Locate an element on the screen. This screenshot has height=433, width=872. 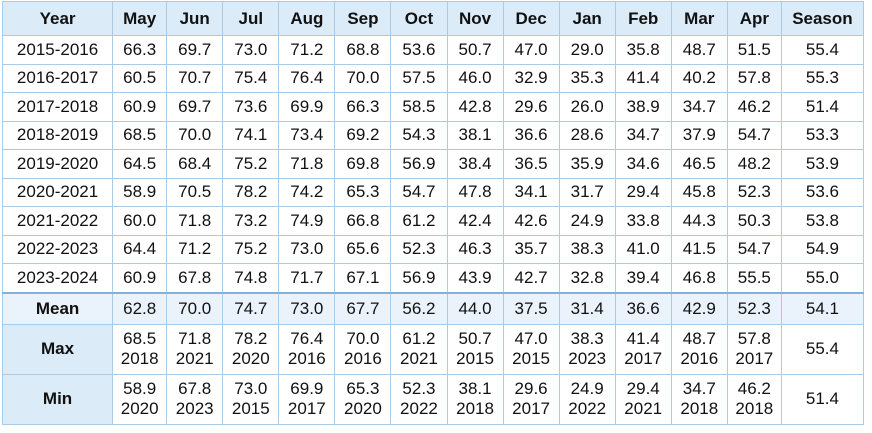
value-cell: 56.2 is located at coordinates (419, 308).